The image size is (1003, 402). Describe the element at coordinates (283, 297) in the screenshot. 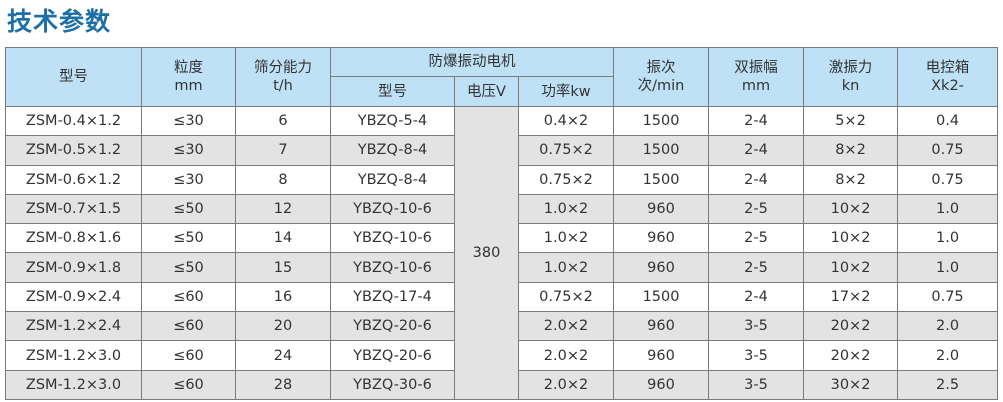

I see `cell-capacity: 16` at that location.